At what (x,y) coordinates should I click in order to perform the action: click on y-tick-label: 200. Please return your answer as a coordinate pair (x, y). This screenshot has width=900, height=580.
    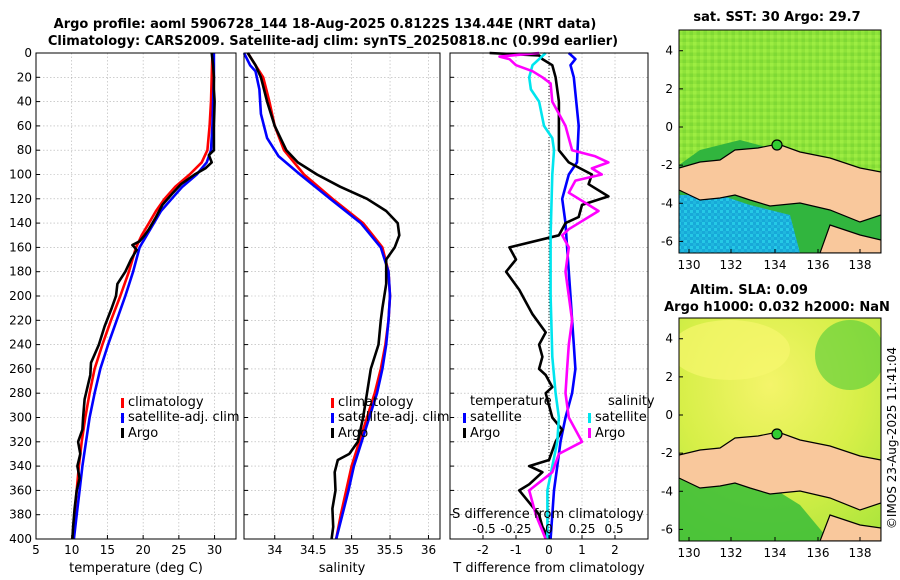
    Looking at the image, I should click on (20, 296).